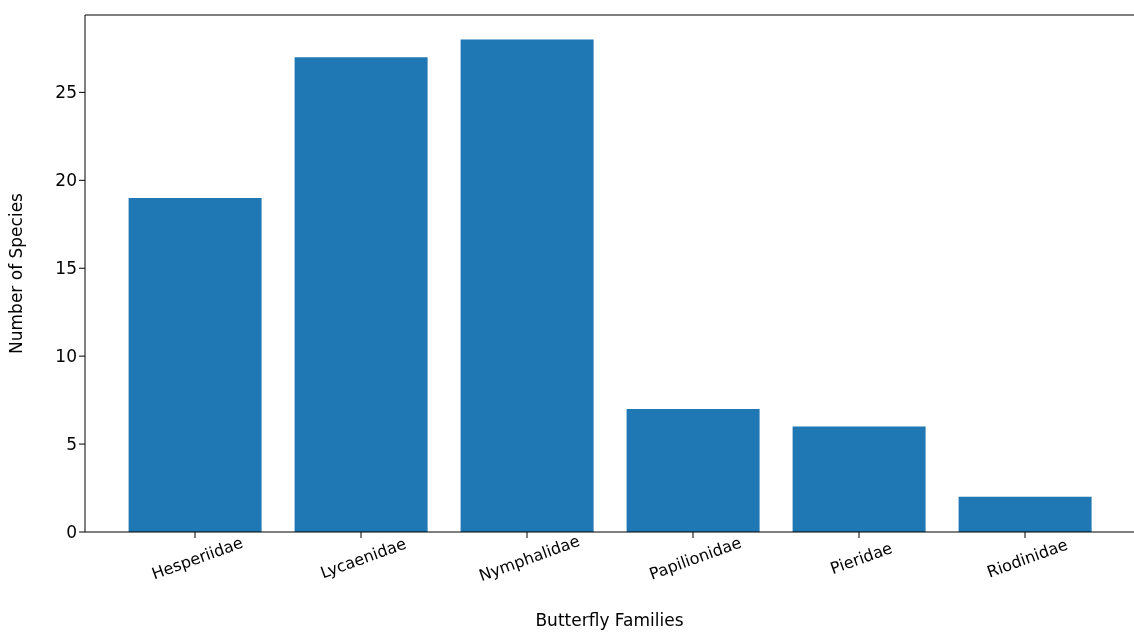  What do you see at coordinates (609, 620) in the screenshot?
I see `x-axis-title: Butterfly Families` at bounding box center [609, 620].